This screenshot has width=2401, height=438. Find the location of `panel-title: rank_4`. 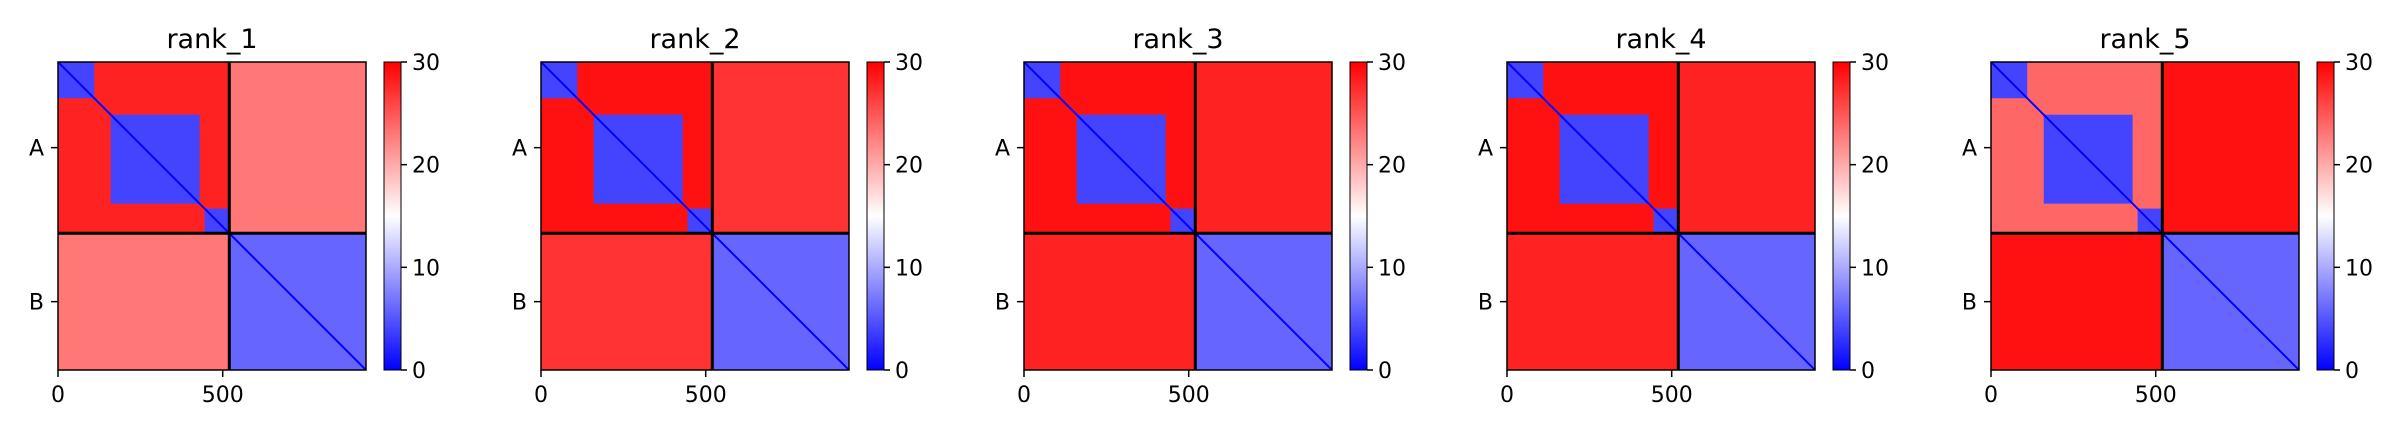

panel-title: rank_4 is located at coordinates (1660, 39).